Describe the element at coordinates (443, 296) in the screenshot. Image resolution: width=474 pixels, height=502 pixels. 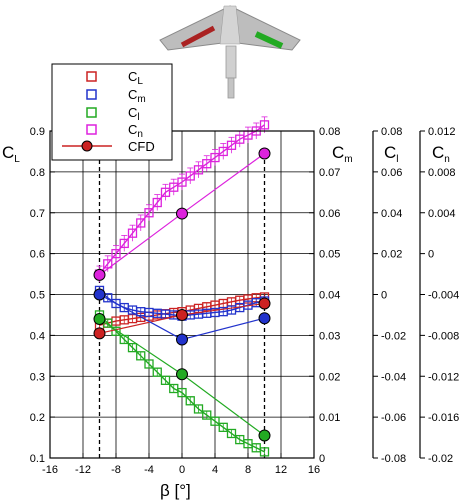
I see `y-tick-label-cn: -0.004` at that location.